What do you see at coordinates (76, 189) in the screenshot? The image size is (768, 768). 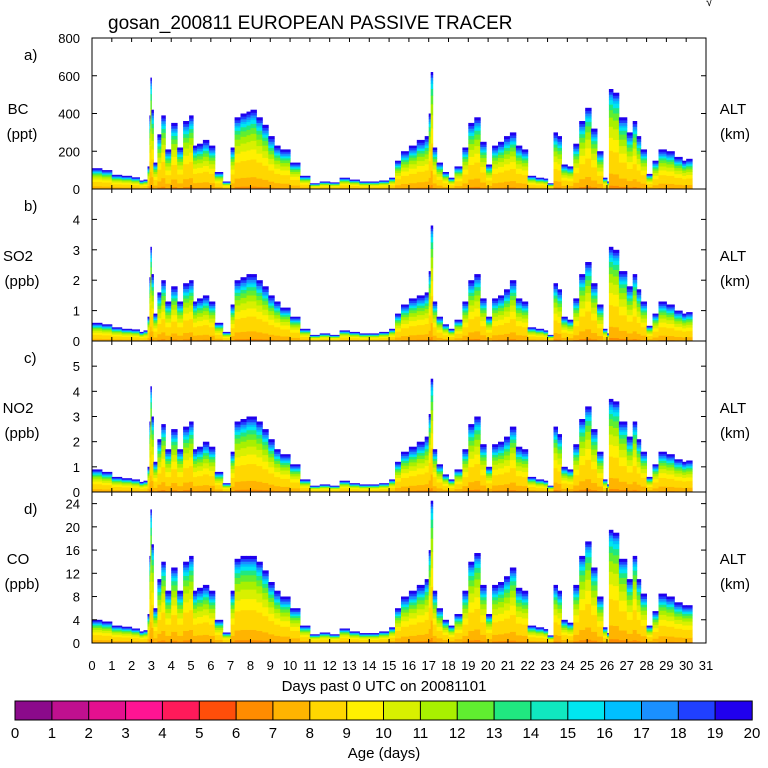 I see `y-tick-label: 0` at bounding box center [76, 189].